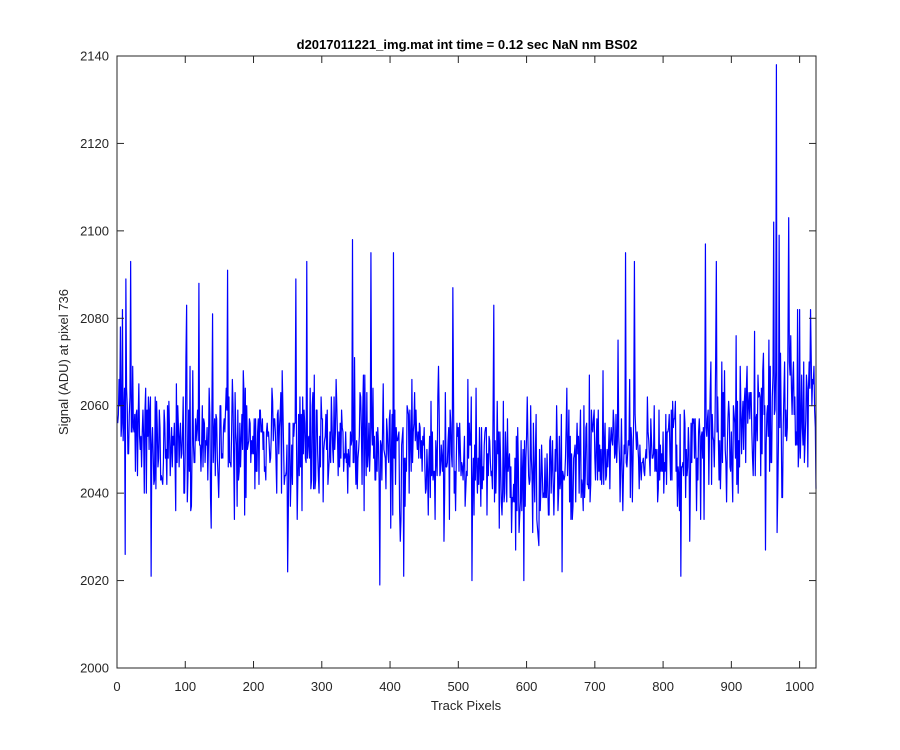  I want to click on x-tick-label: 200, so click(254, 686).